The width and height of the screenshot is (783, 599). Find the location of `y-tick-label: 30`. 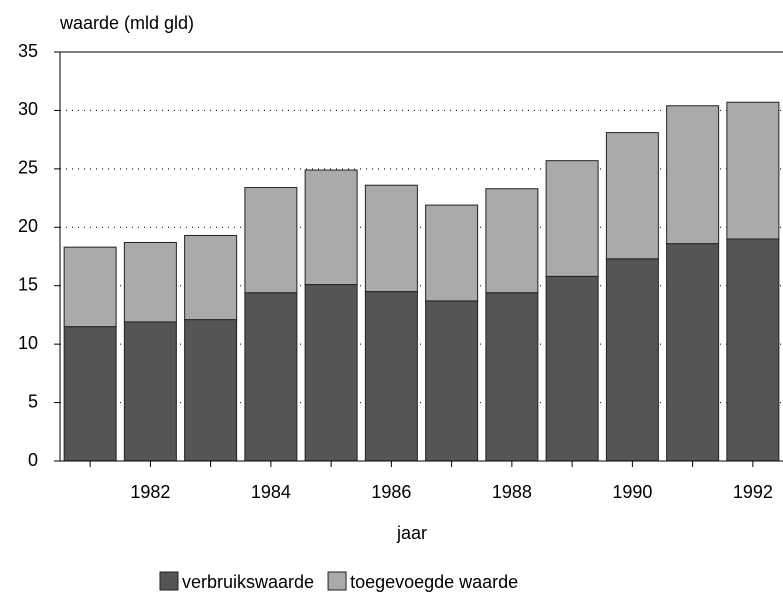

y-tick-label: 30 is located at coordinates (28, 109).